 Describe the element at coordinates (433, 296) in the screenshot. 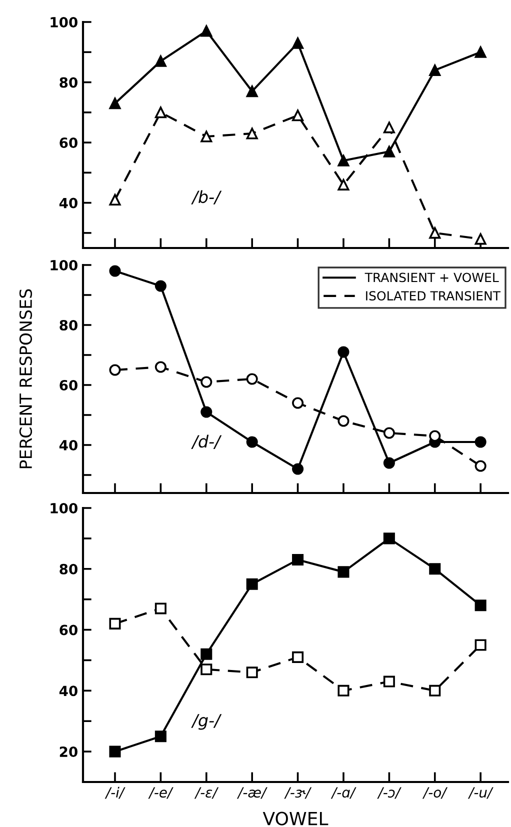

I see `legend-label: ISOLATED TRANSIENT` at that location.